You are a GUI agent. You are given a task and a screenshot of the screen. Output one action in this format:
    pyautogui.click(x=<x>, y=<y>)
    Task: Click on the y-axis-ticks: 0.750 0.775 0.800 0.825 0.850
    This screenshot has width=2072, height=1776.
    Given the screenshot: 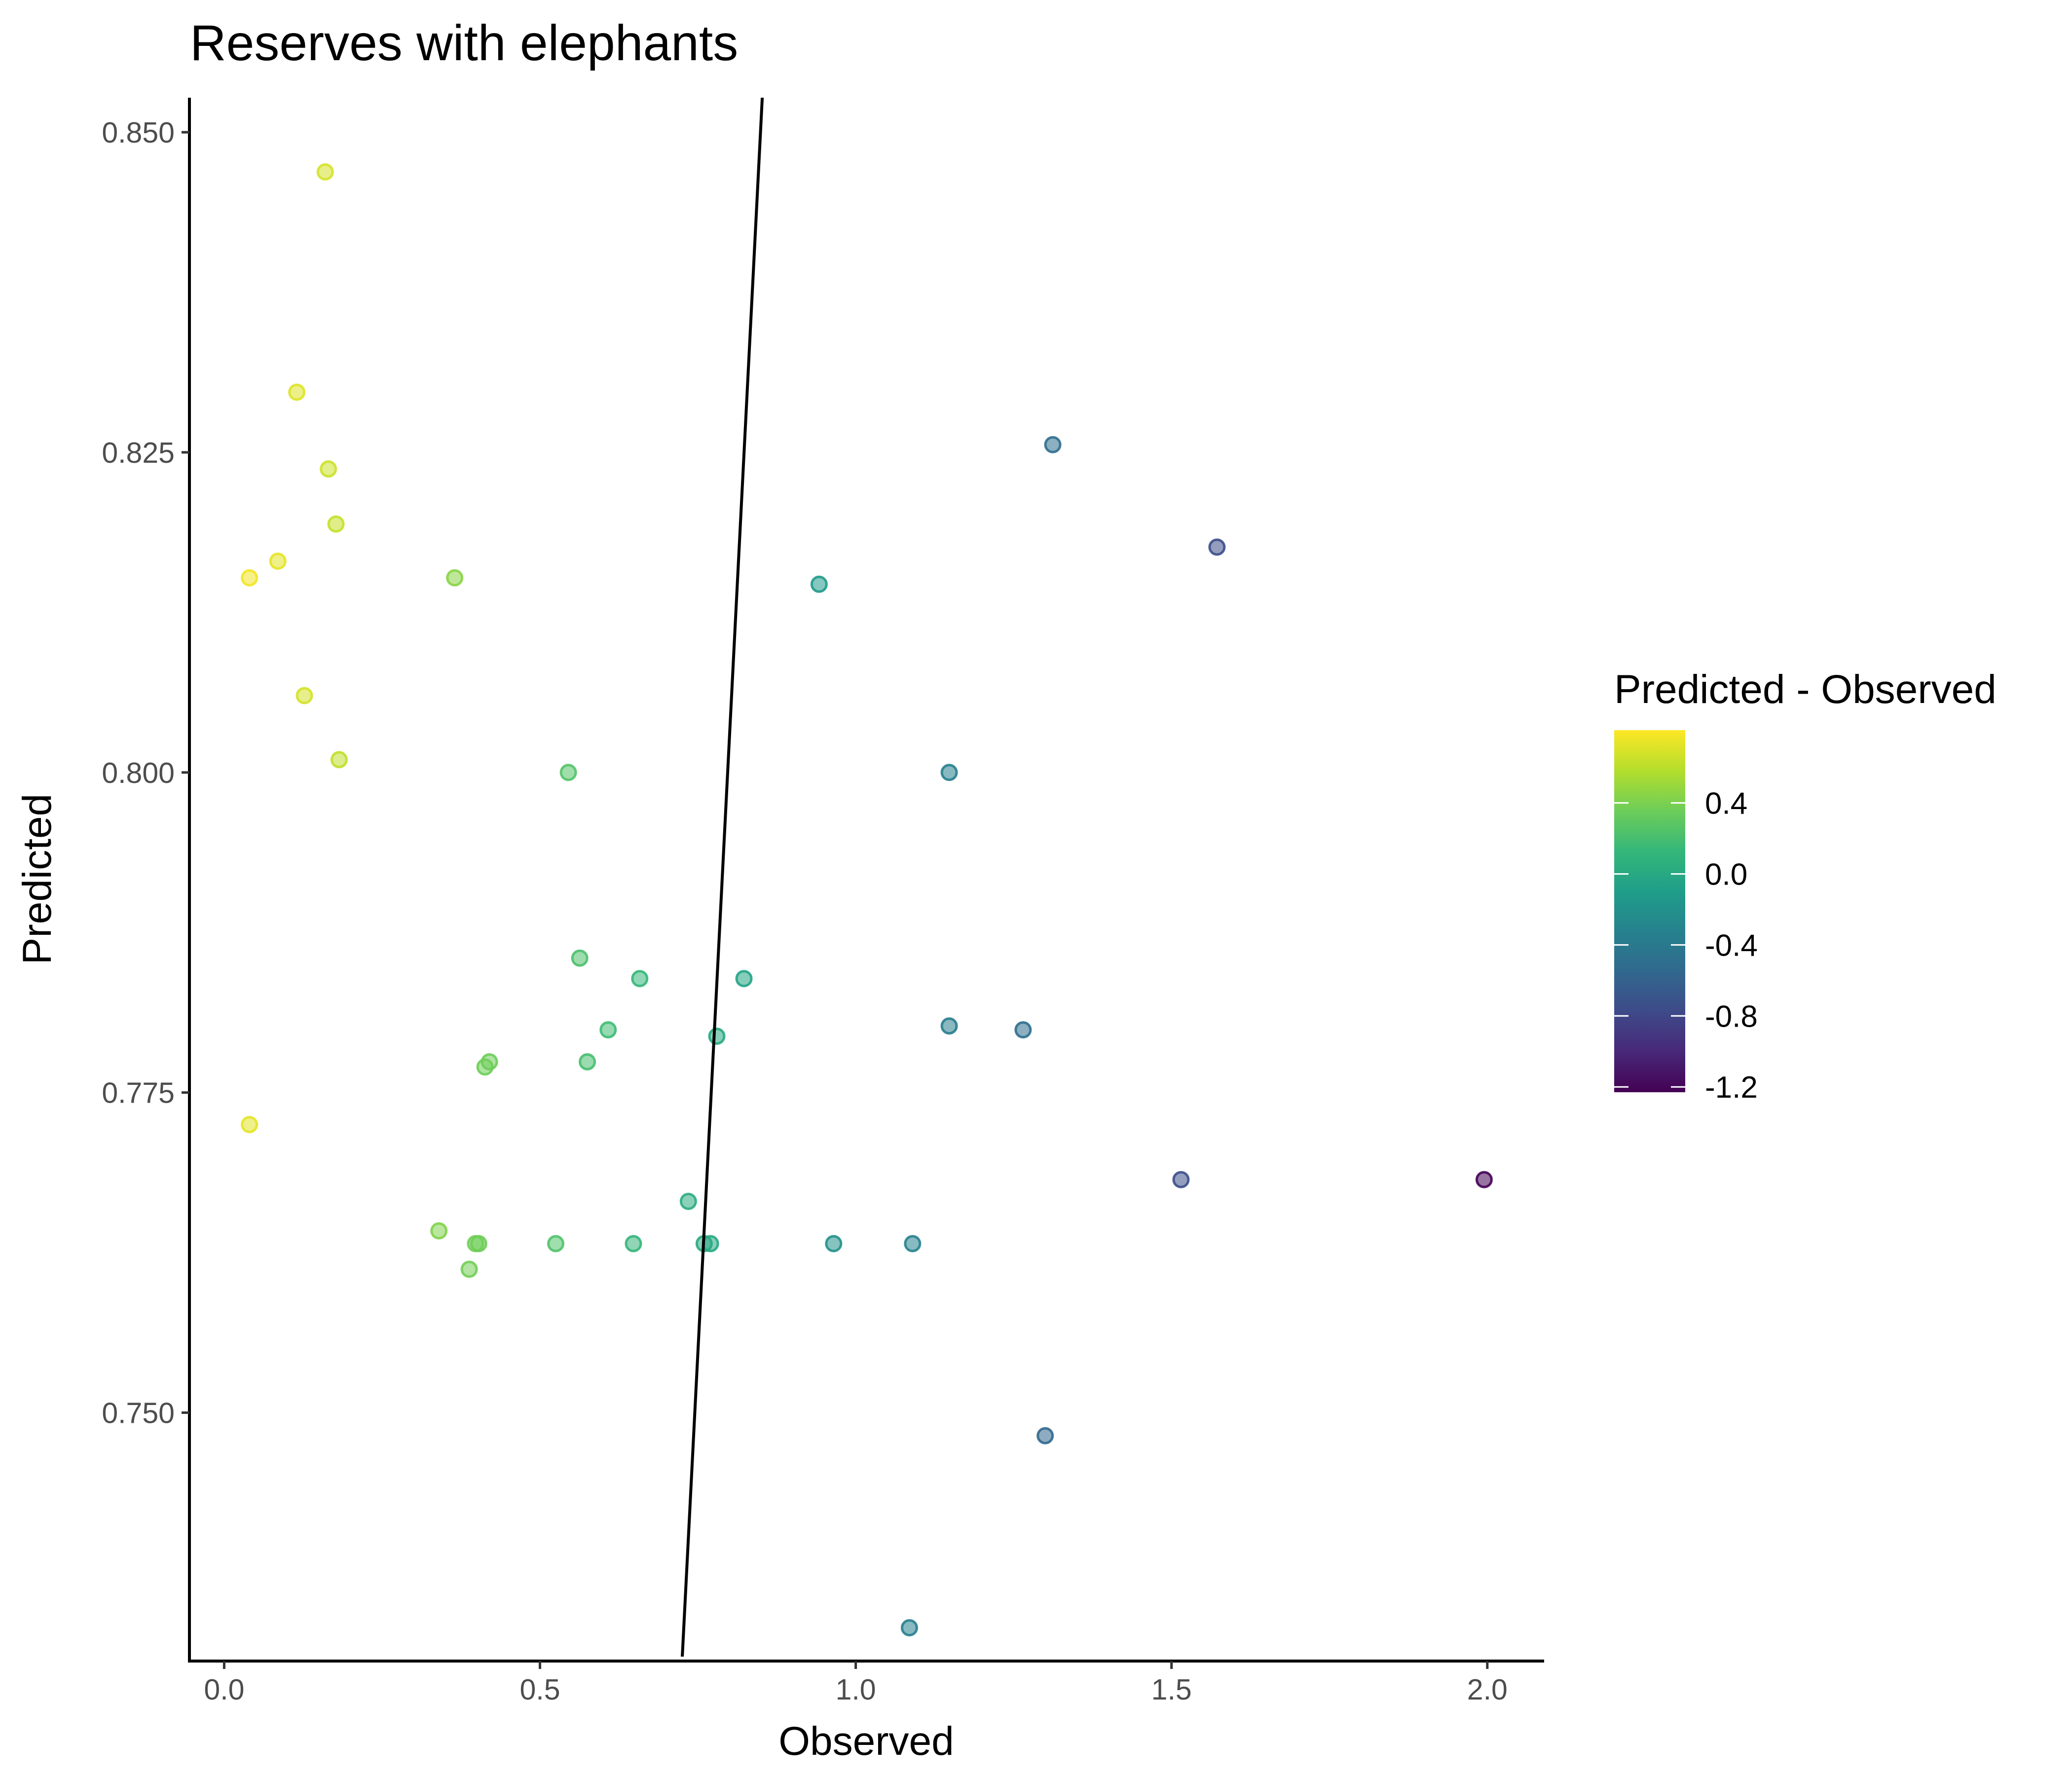 What is the action you would take?
    pyautogui.click(x=145, y=773)
    